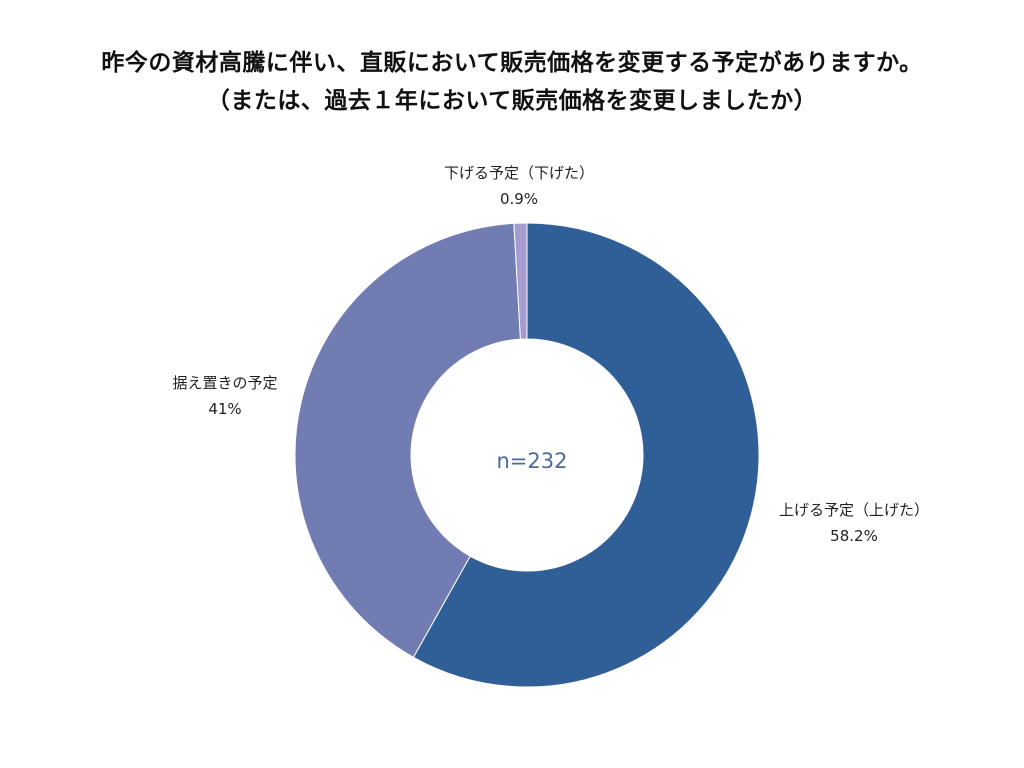  What do you see at coordinates (519, 173) in the screenshot?
I see `slice-label-3: 下げる予定（下げた）` at bounding box center [519, 173].